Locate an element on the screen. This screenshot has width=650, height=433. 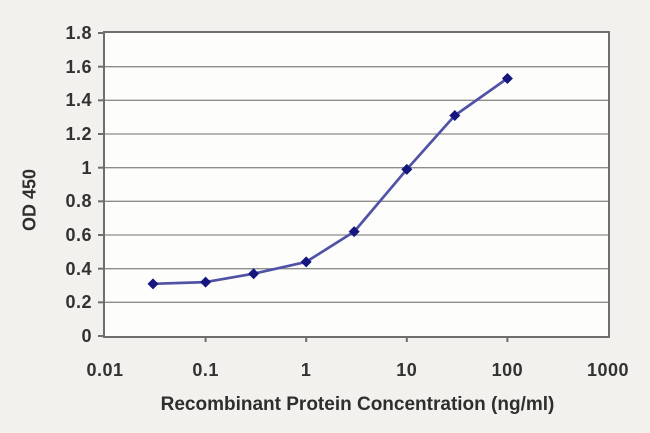
y-tick-label: 0.6 is located at coordinates (78, 235).